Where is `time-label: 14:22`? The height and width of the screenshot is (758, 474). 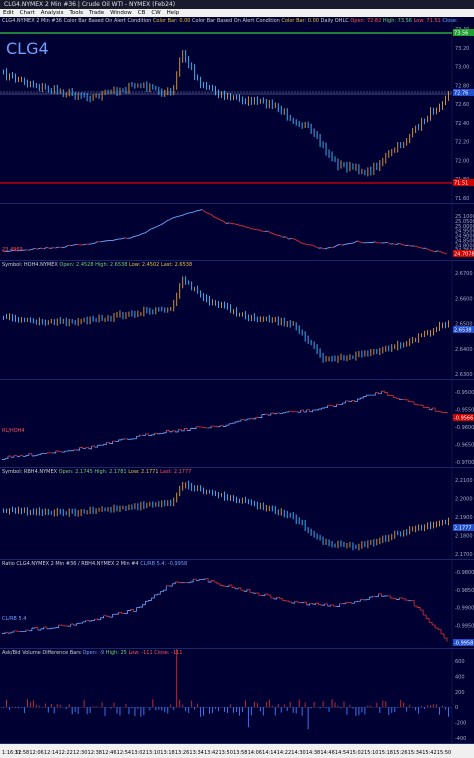 time-label: 14:22 is located at coordinates (284, 753).